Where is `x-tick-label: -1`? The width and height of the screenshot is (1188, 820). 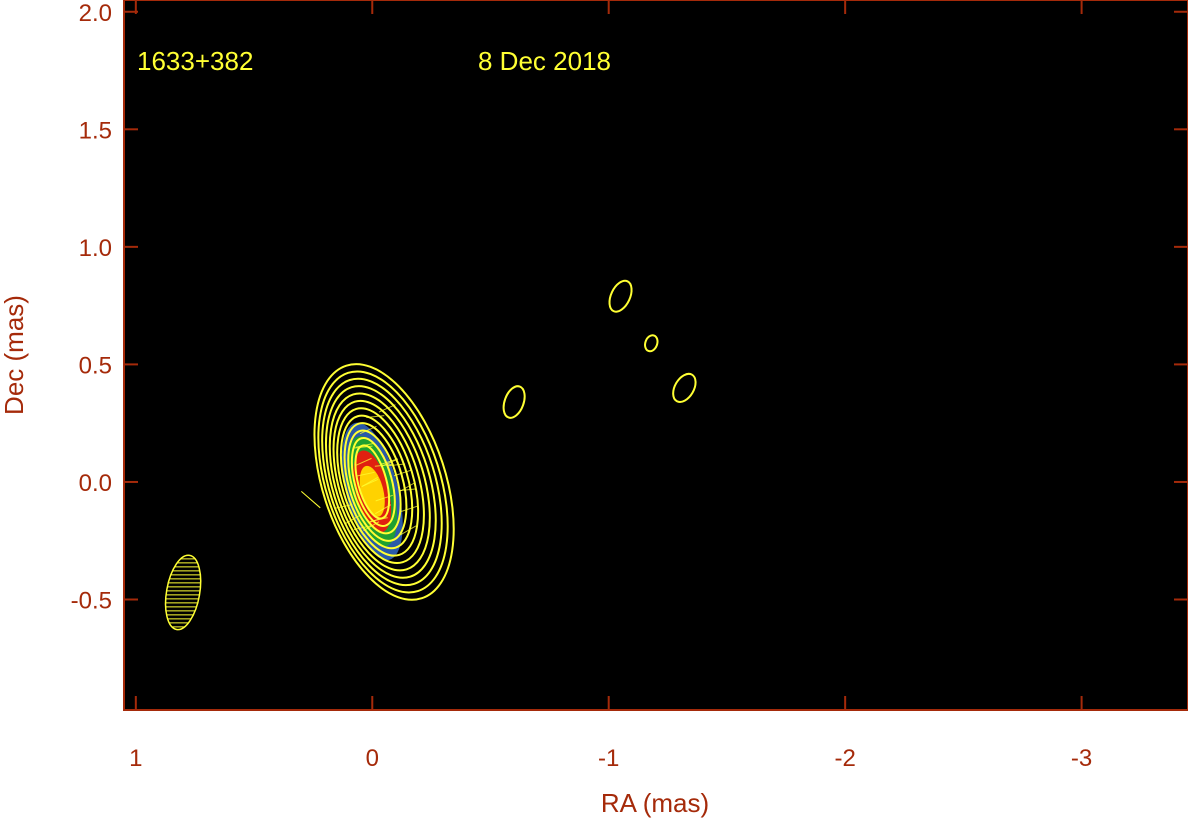
x-tick-label: -1 is located at coordinates (608, 758).